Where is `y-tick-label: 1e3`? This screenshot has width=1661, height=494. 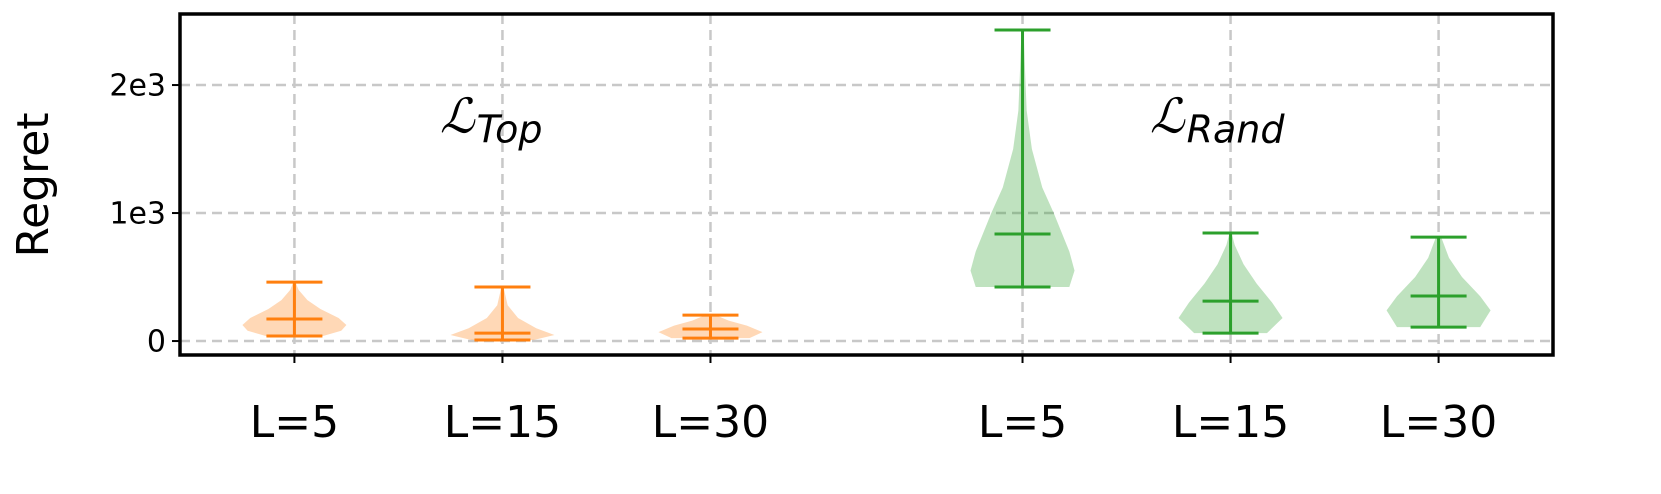 y-tick-label: 1e3 is located at coordinates (137, 214).